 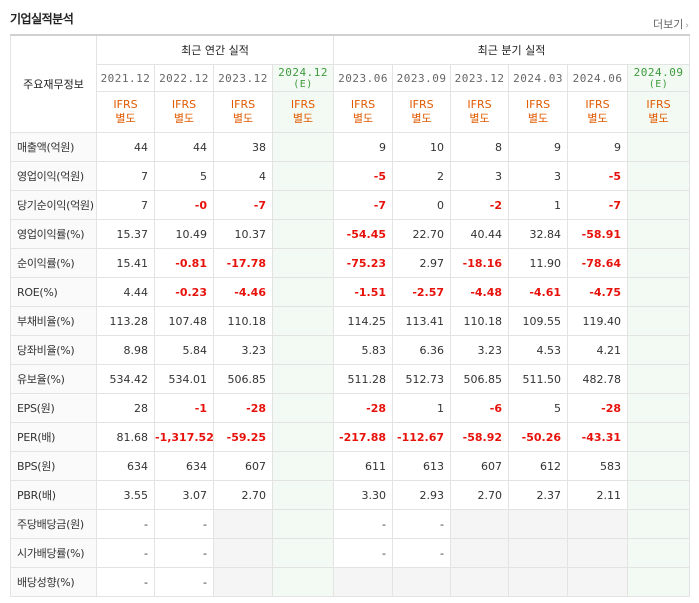 What do you see at coordinates (480, 437) in the screenshot?
I see `value-cell: -58.92` at bounding box center [480, 437].